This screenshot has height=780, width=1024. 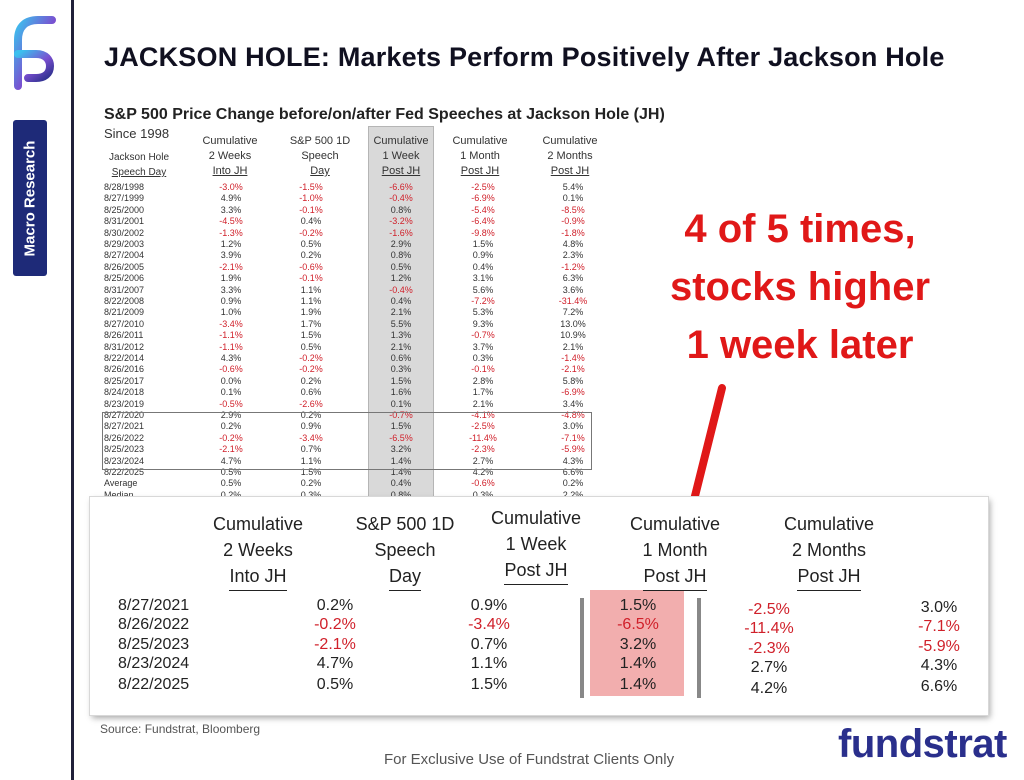 I want to click on zoom-col-header-line: Post JH, so click(x=536, y=571).